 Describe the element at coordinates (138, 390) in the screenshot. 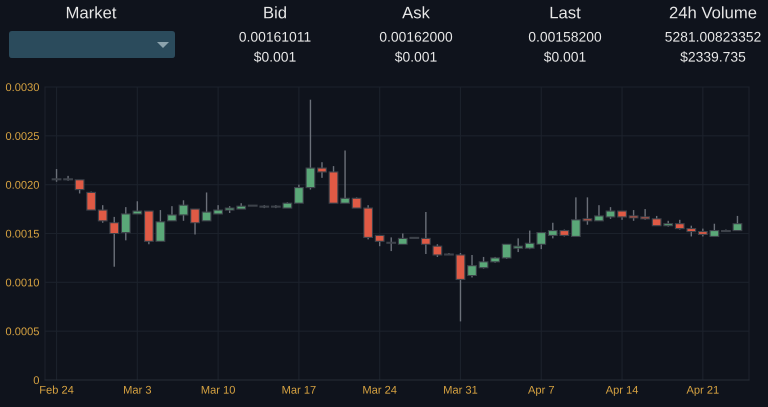

I see `x-tick-label: Mar 3` at that location.